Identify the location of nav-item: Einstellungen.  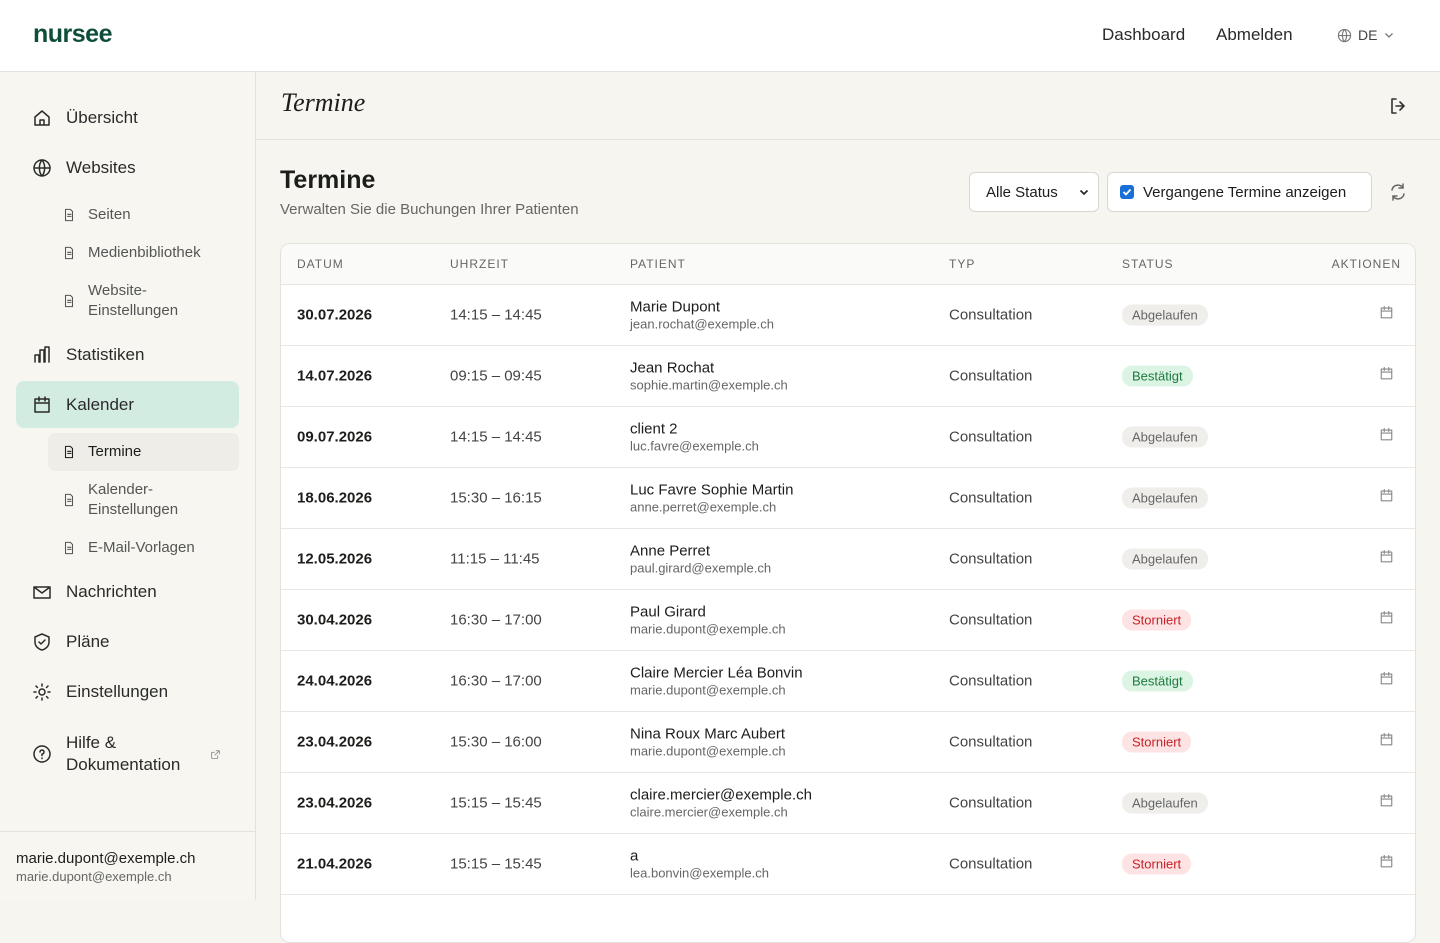
(127, 692).